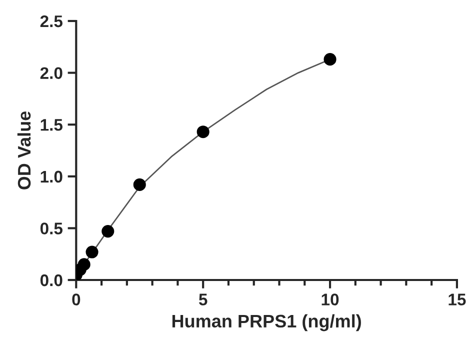  Describe the element at coordinates (330, 300) in the screenshot. I see `x-tick-label: 10` at that location.